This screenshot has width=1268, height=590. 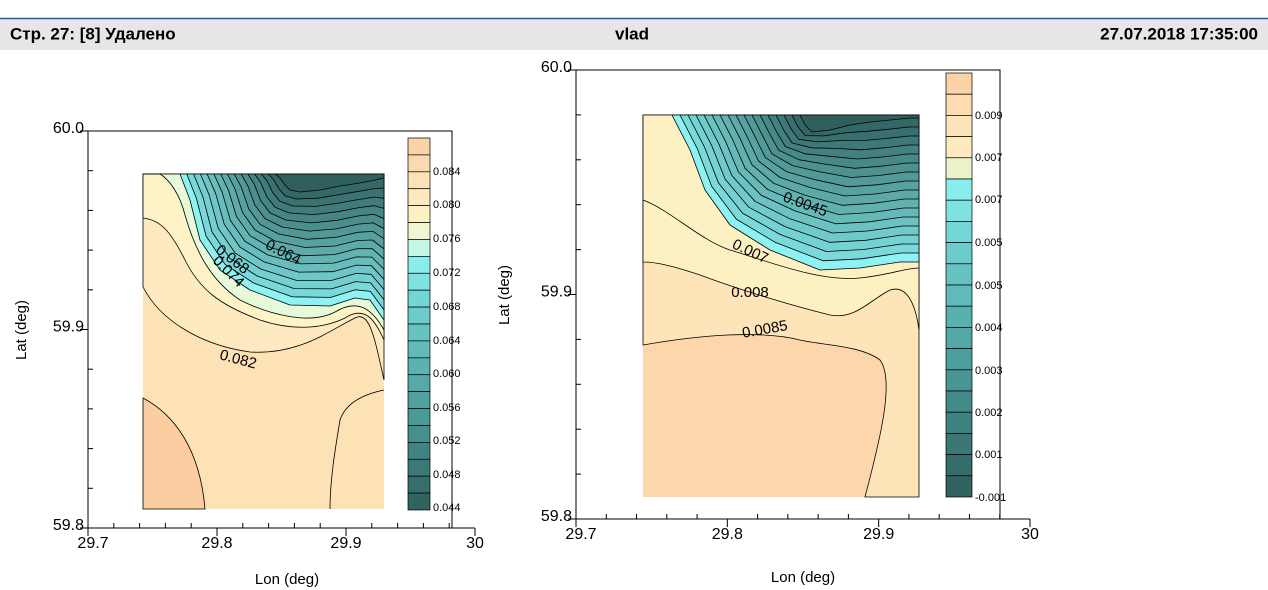 I want to click on colorbar-label: 0.048, so click(x=447, y=475).